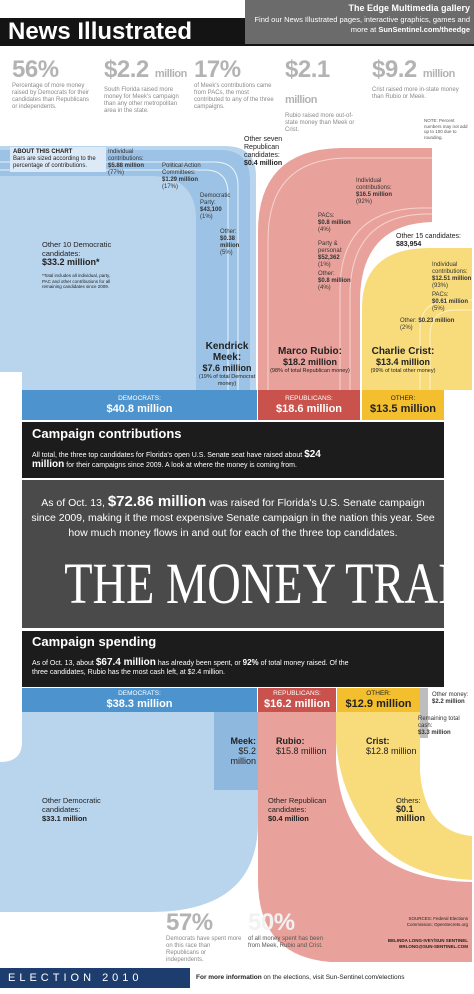 The height and width of the screenshot is (994, 474). What do you see at coordinates (364, 202) in the screenshot?
I see `flow-share: (92%)` at bounding box center [364, 202].